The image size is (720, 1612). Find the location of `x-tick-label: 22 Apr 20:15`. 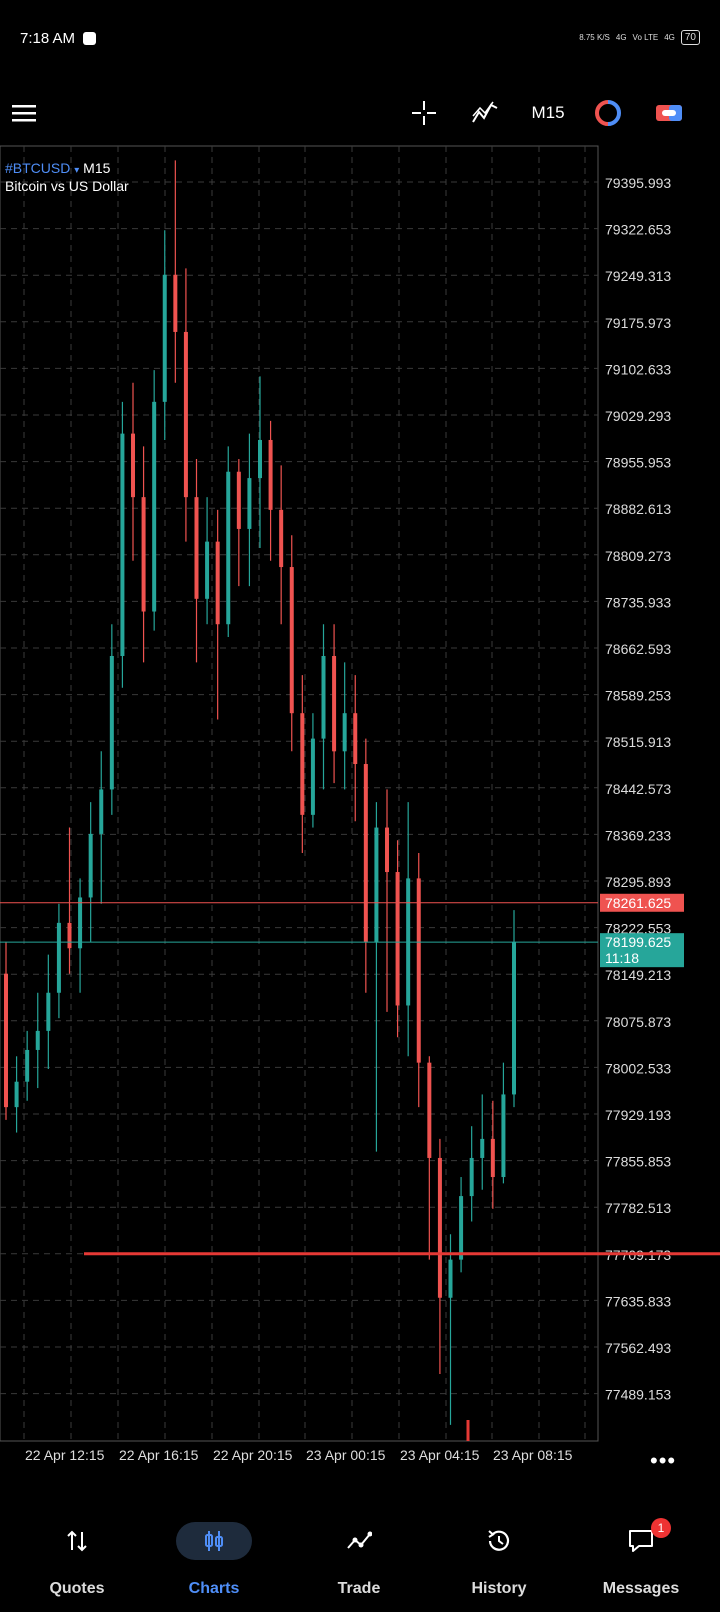

x-tick-label: 22 Apr 20:15 is located at coordinates (253, 1455).